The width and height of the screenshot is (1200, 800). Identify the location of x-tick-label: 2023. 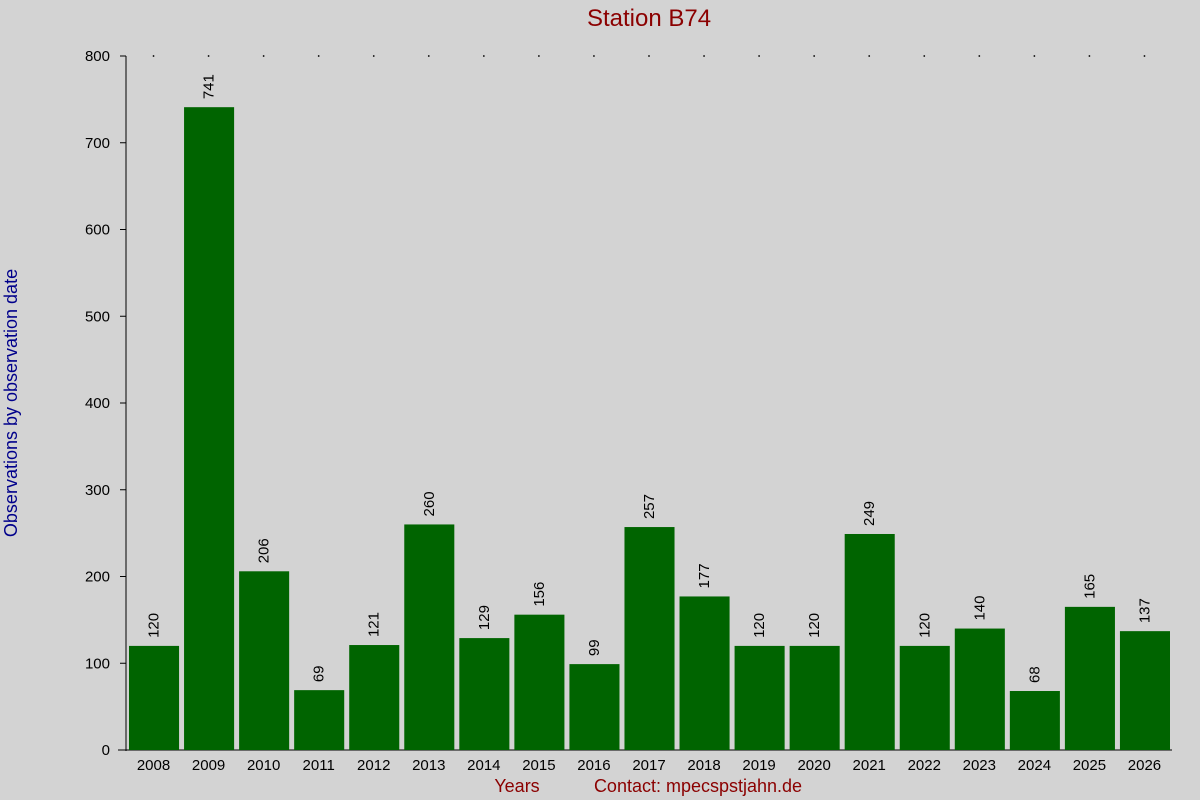
(979, 765).